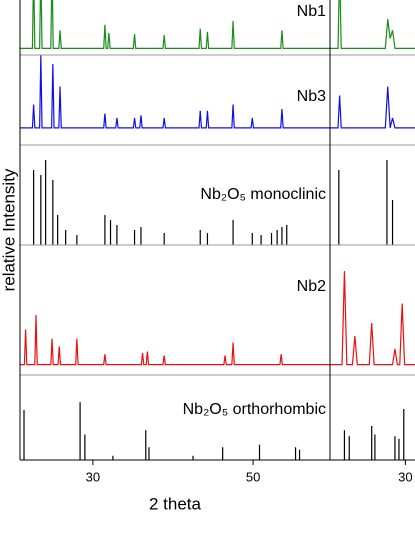 This screenshot has height=537, width=415. Describe the element at coordinates (9, 229) in the screenshot. I see `y-axis-title: relative Intensity` at that location.